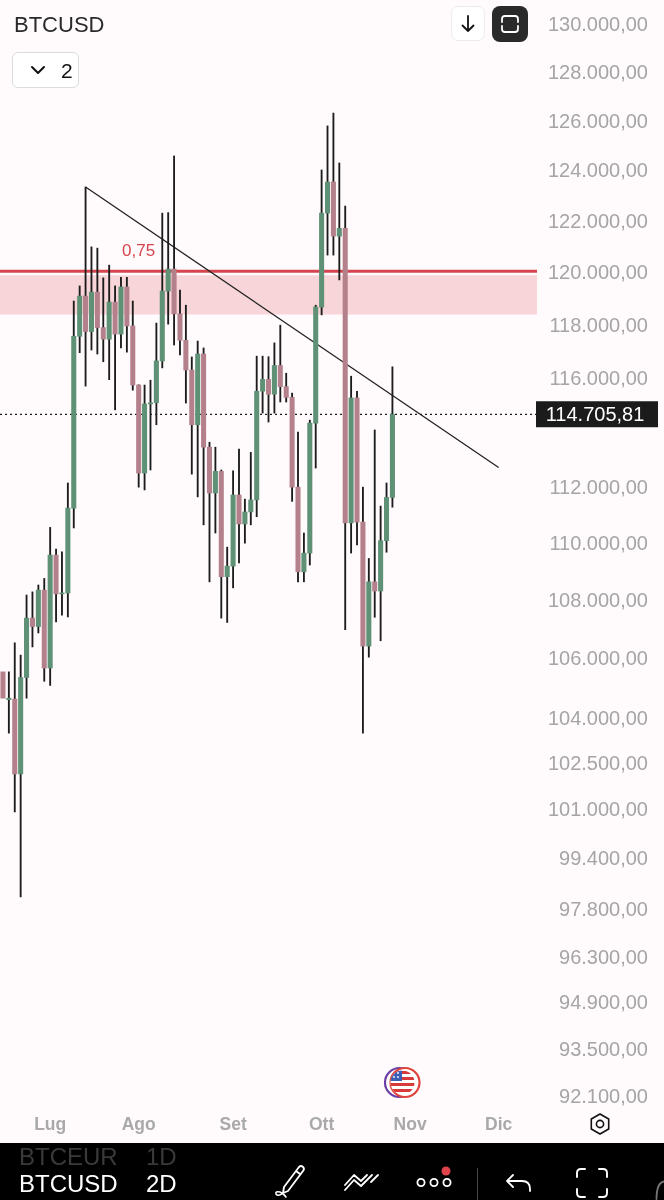 This screenshot has width=664, height=1200. I want to click on y-tick-label: 92.100,00, so click(603, 1095).